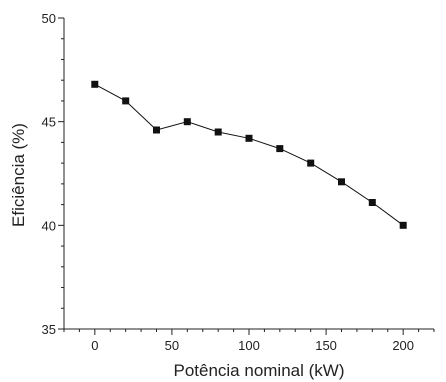 Image resolution: width=446 pixels, height=382 pixels. What do you see at coordinates (326, 345) in the screenshot?
I see `x-tick-label: 150` at bounding box center [326, 345].